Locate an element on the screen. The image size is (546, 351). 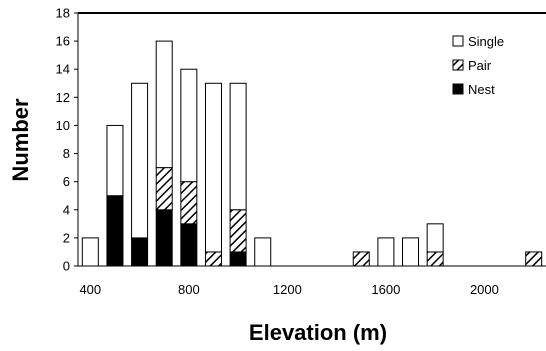
legend-swatch-single is located at coordinates (458, 41).